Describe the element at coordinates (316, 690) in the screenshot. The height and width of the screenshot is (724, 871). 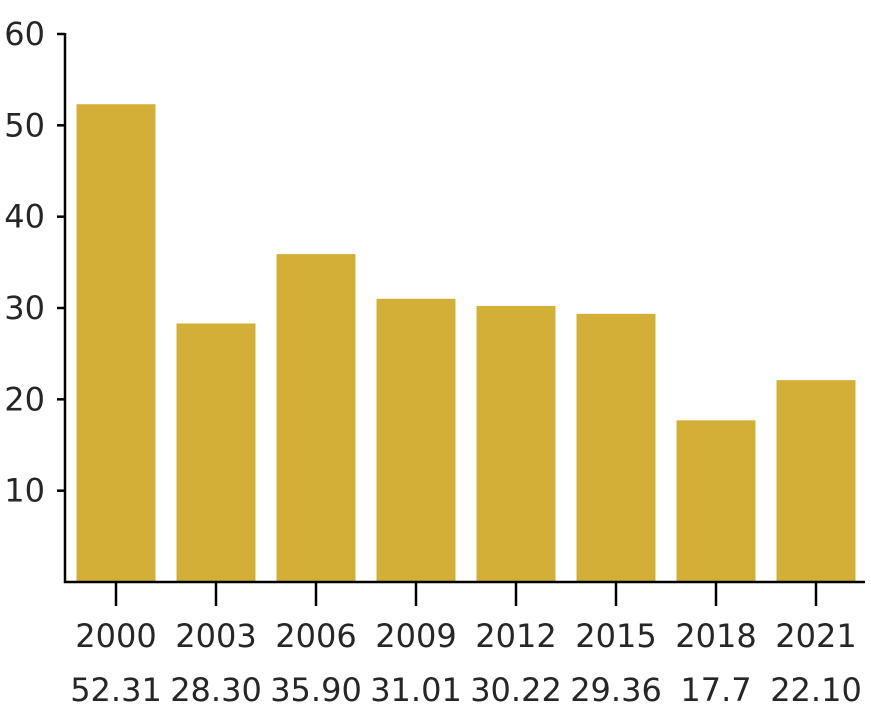
I see `x-tick-label-value: 35.90` at that location.